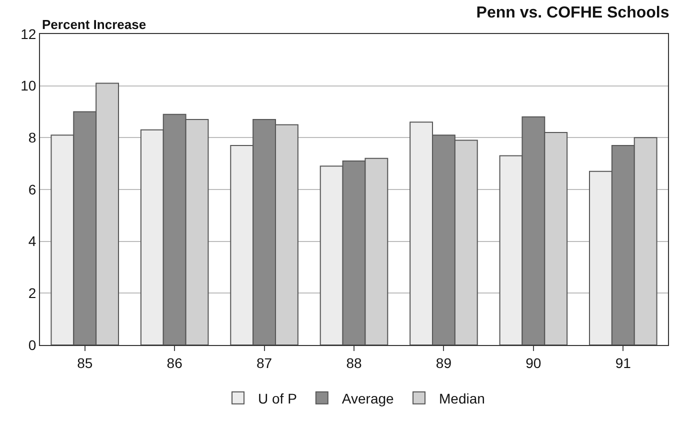 Image resolution: width=676 pixels, height=422 pixels. Describe the element at coordinates (264, 362) in the screenshot. I see `x-tick-label: 87` at that location.